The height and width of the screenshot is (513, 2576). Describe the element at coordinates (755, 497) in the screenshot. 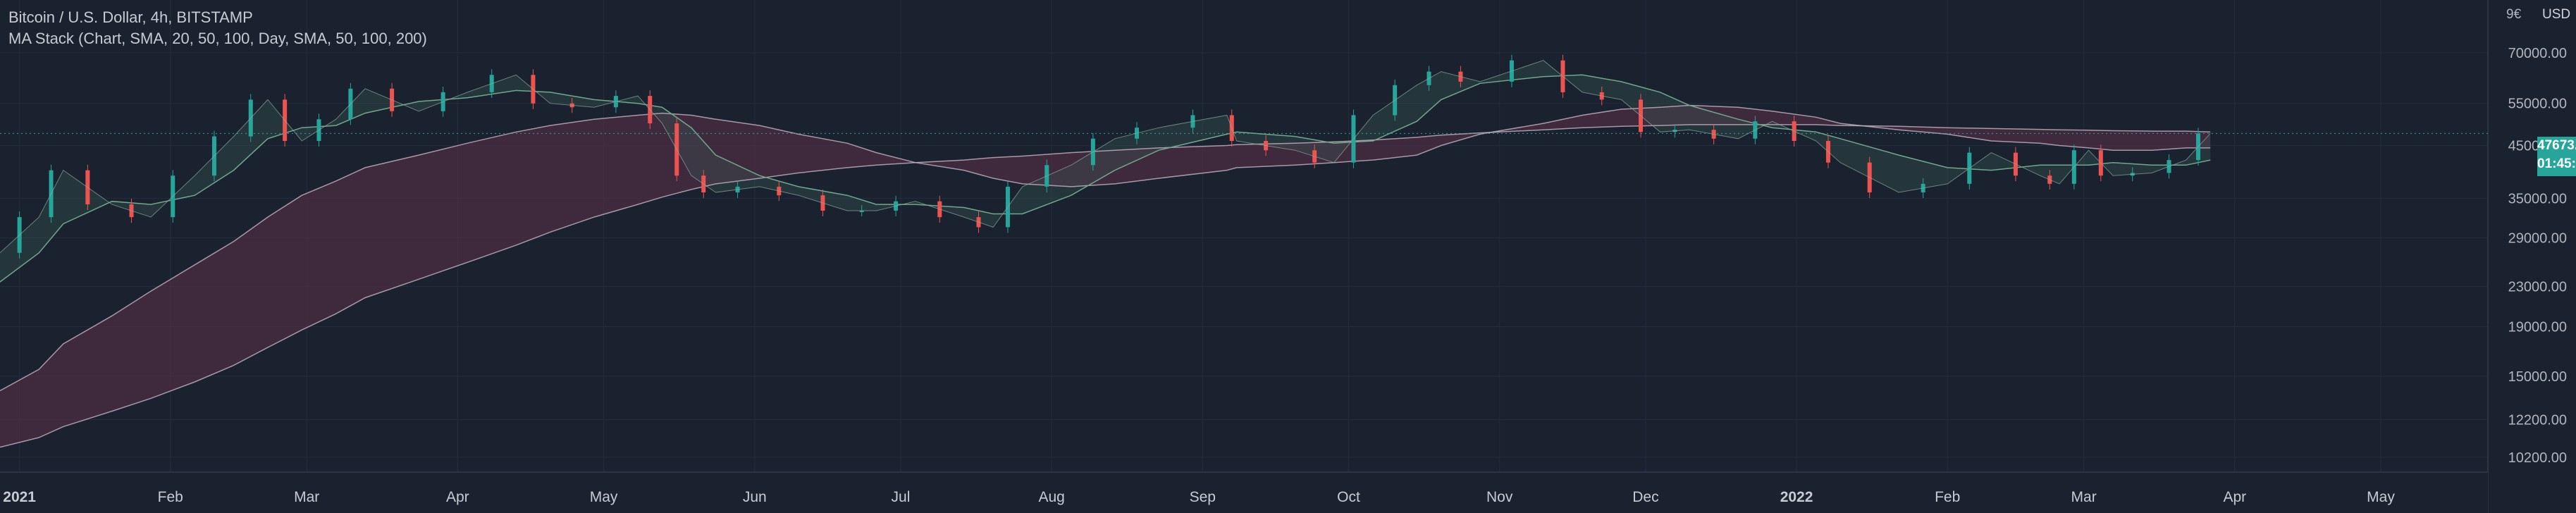

I see `time-tick-label: Jun` at that location.